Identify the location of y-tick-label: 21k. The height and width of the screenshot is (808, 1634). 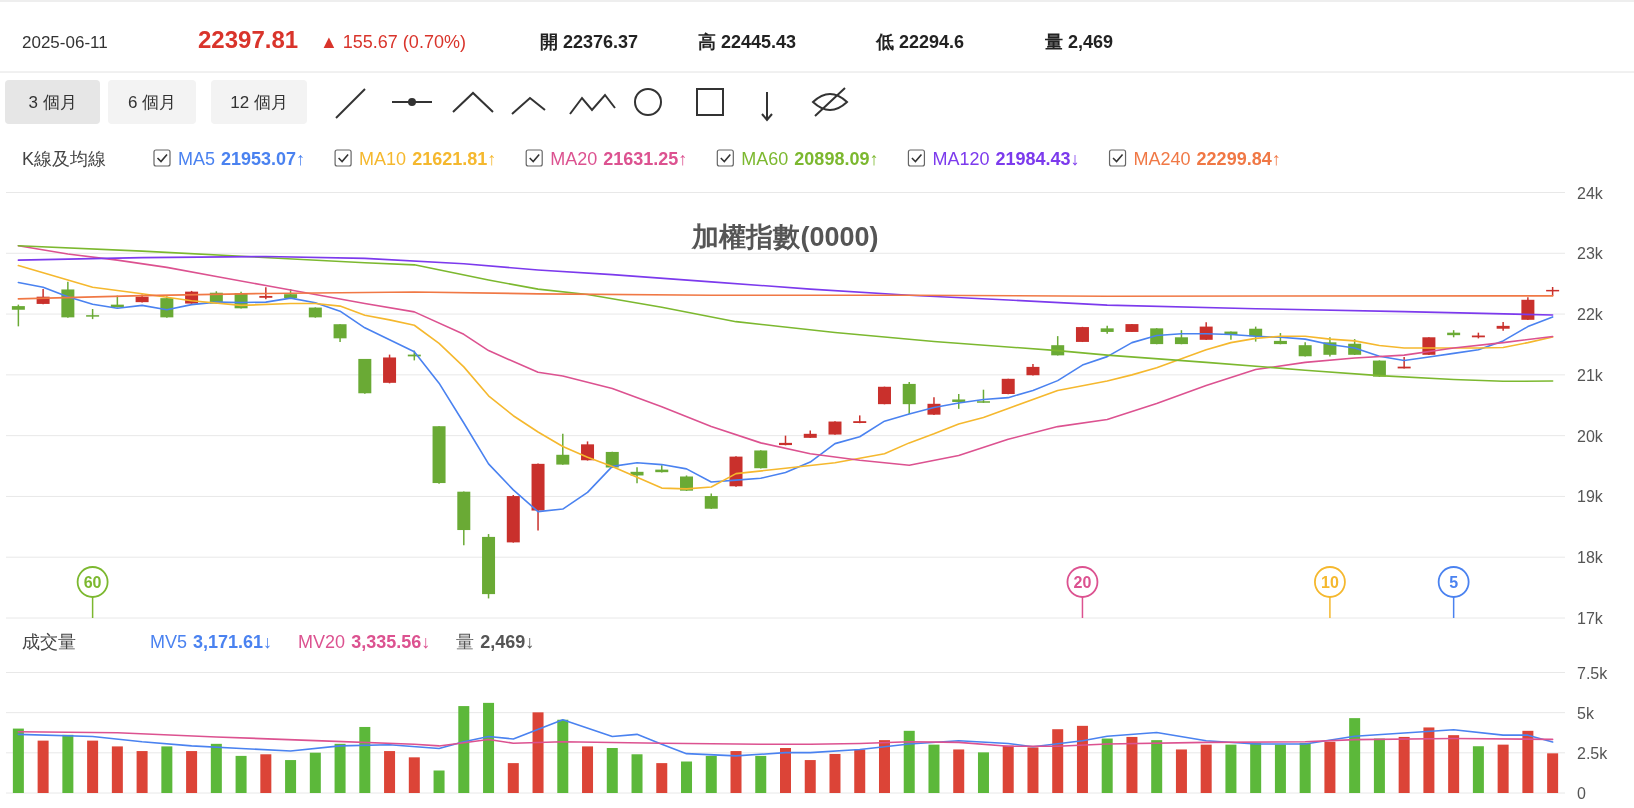
(1590, 375).